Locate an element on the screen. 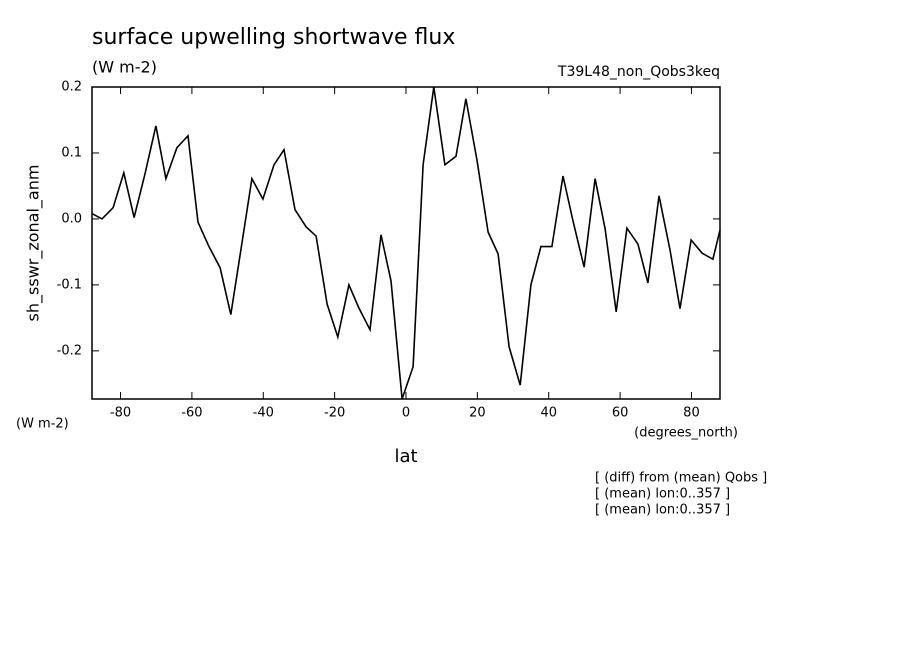  x-tick-label: 40 is located at coordinates (548, 413).